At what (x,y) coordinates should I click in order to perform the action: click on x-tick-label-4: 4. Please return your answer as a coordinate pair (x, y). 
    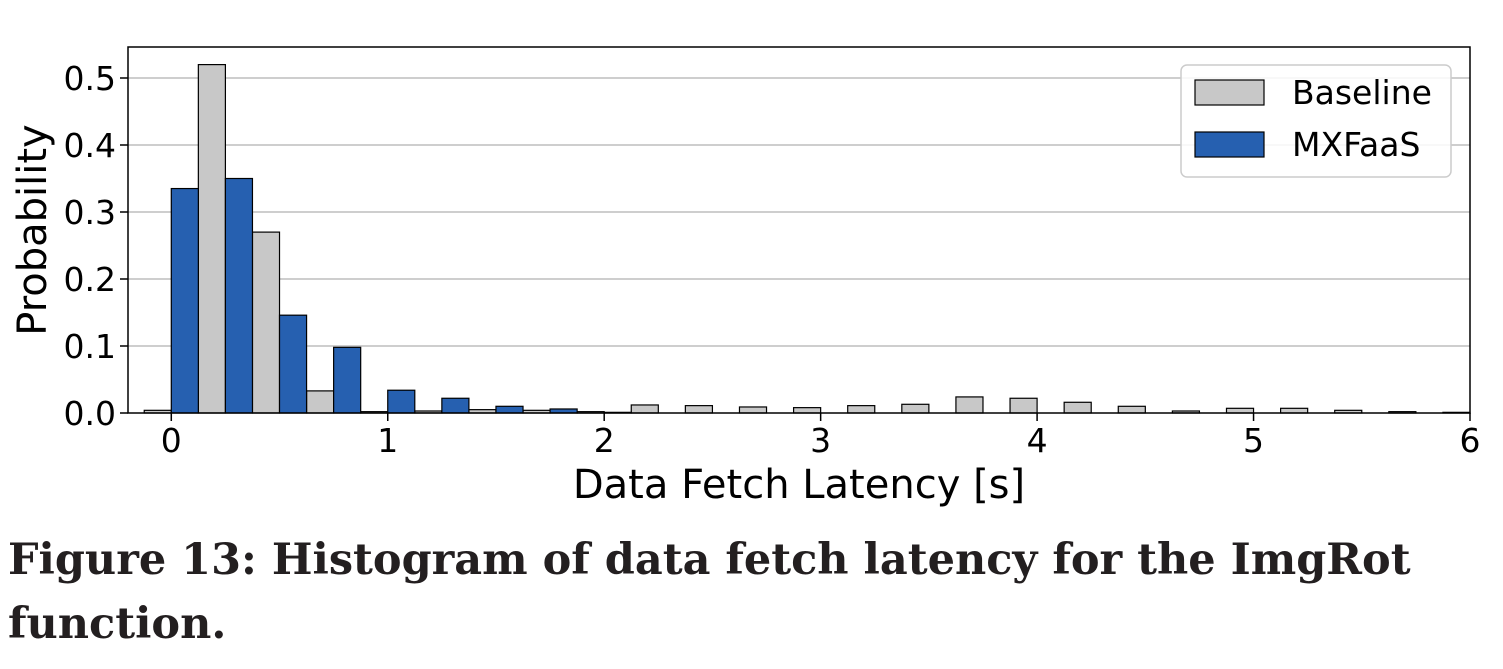
    Looking at the image, I should click on (1037, 440).